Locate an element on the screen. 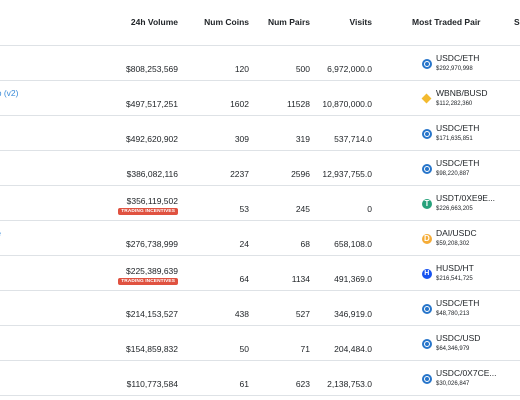  pair-volume: $30,026,847 is located at coordinates (453, 384).